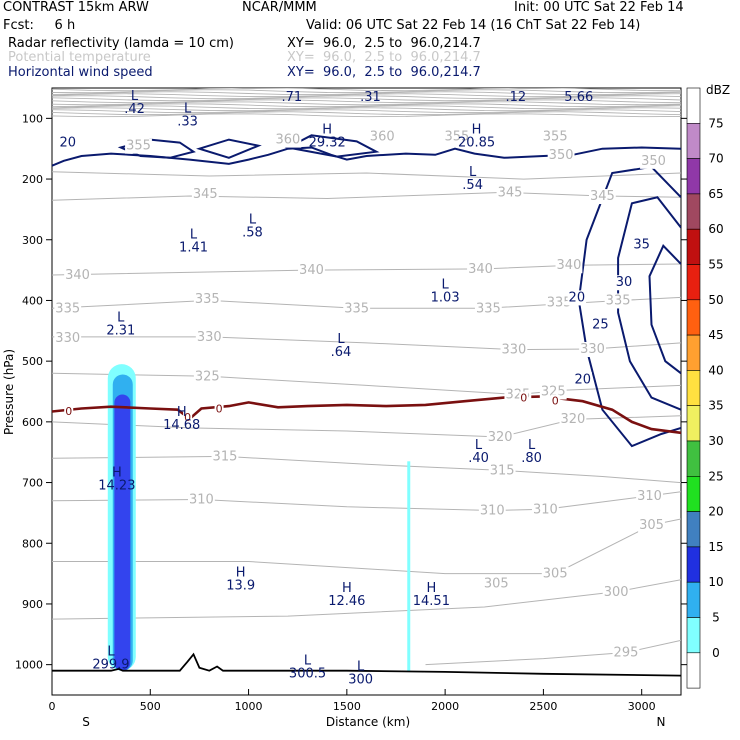 The height and width of the screenshot is (740, 740). I want to click on forecast-hour: Fcst: 6 h, so click(39, 25).